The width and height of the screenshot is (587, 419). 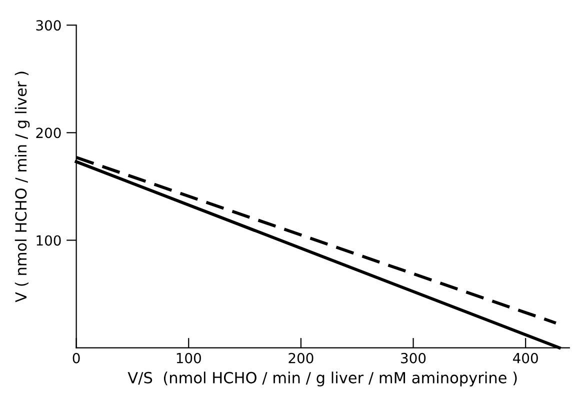 What do you see at coordinates (188, 358) in the screenshot?
I see `x-tick-label: 100` at bounding box center [188, 358].